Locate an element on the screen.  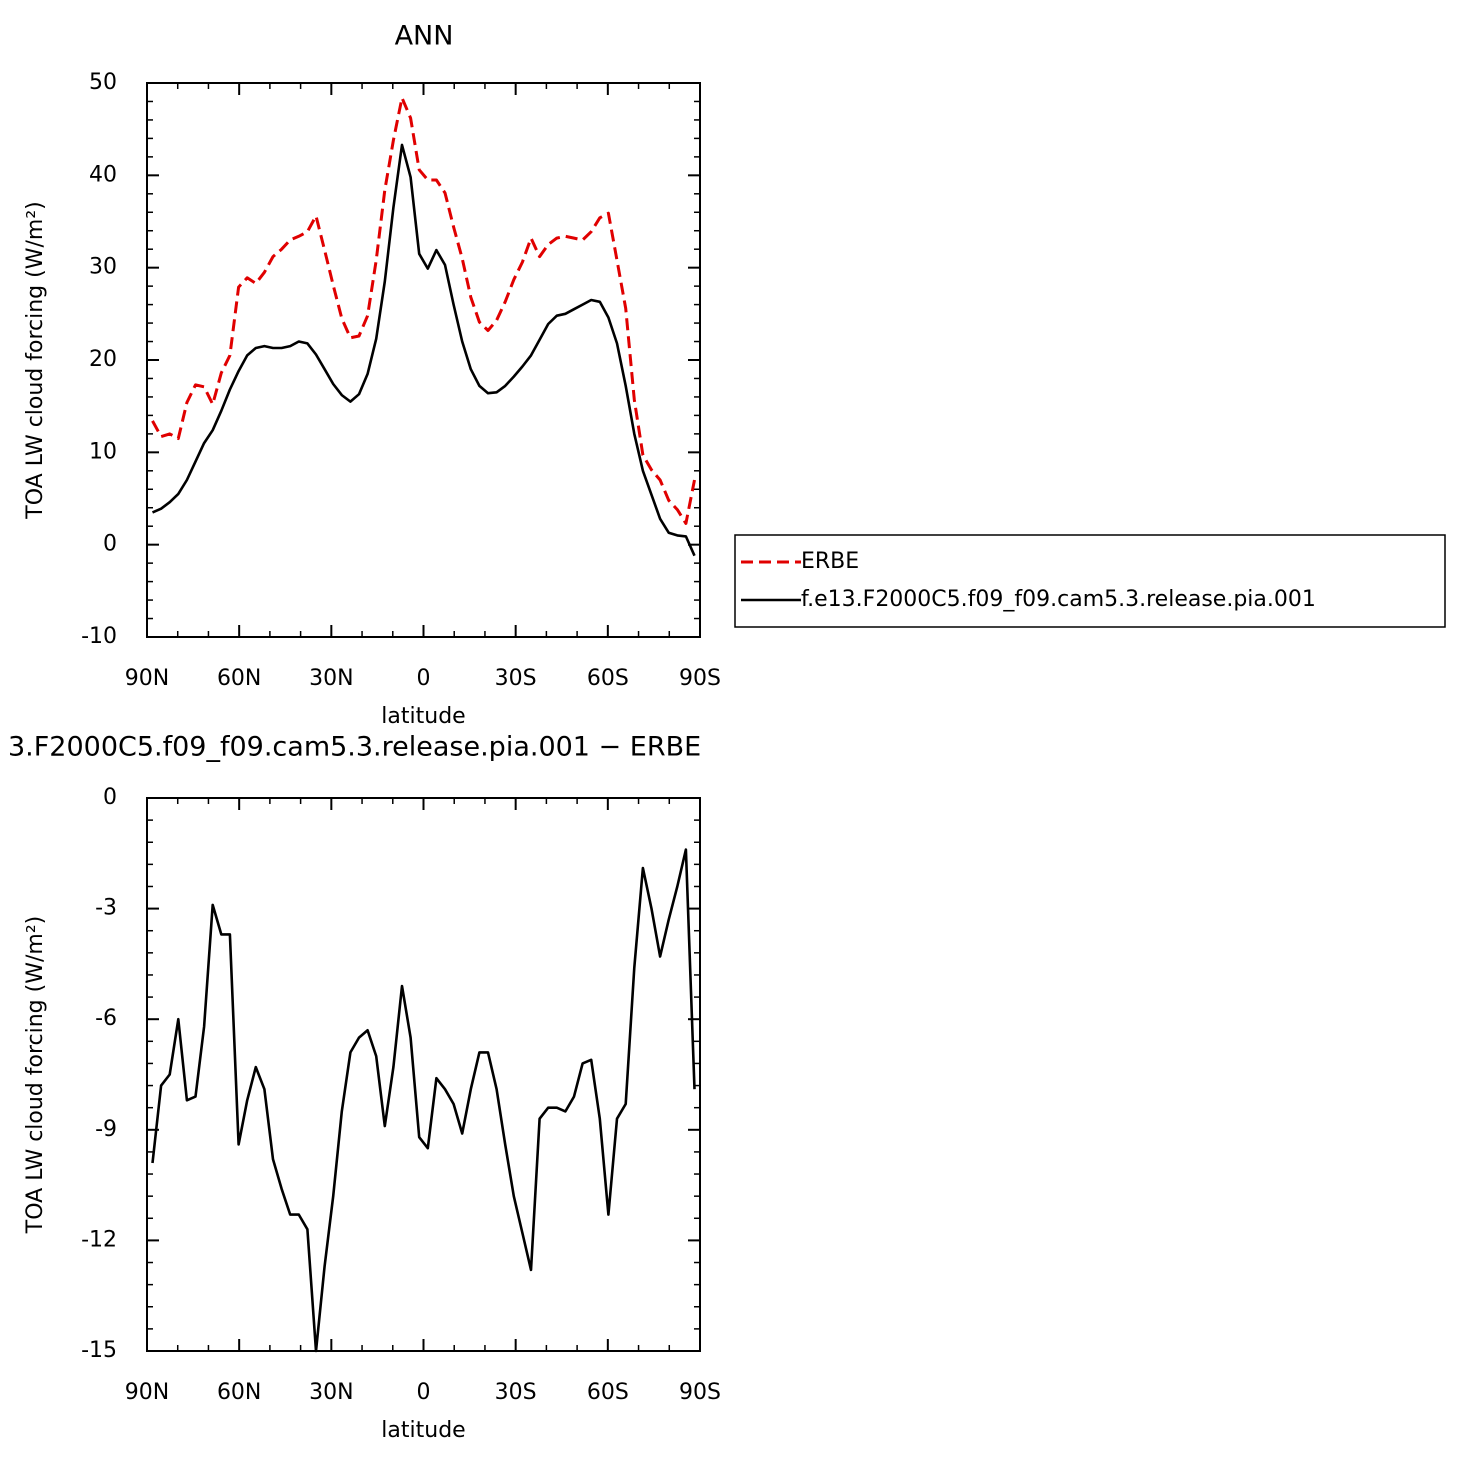
y-tick-label: 10 is located at coordinates (103, 451).